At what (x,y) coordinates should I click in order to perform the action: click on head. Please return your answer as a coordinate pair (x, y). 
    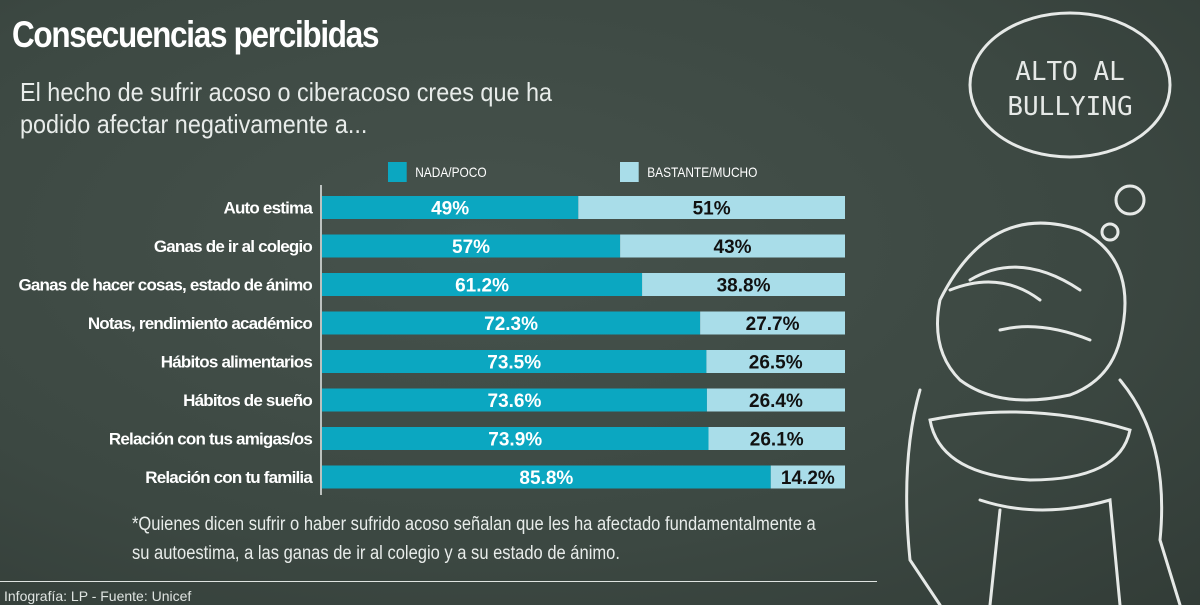
    Looking at the image, I should click on (1031, 311).